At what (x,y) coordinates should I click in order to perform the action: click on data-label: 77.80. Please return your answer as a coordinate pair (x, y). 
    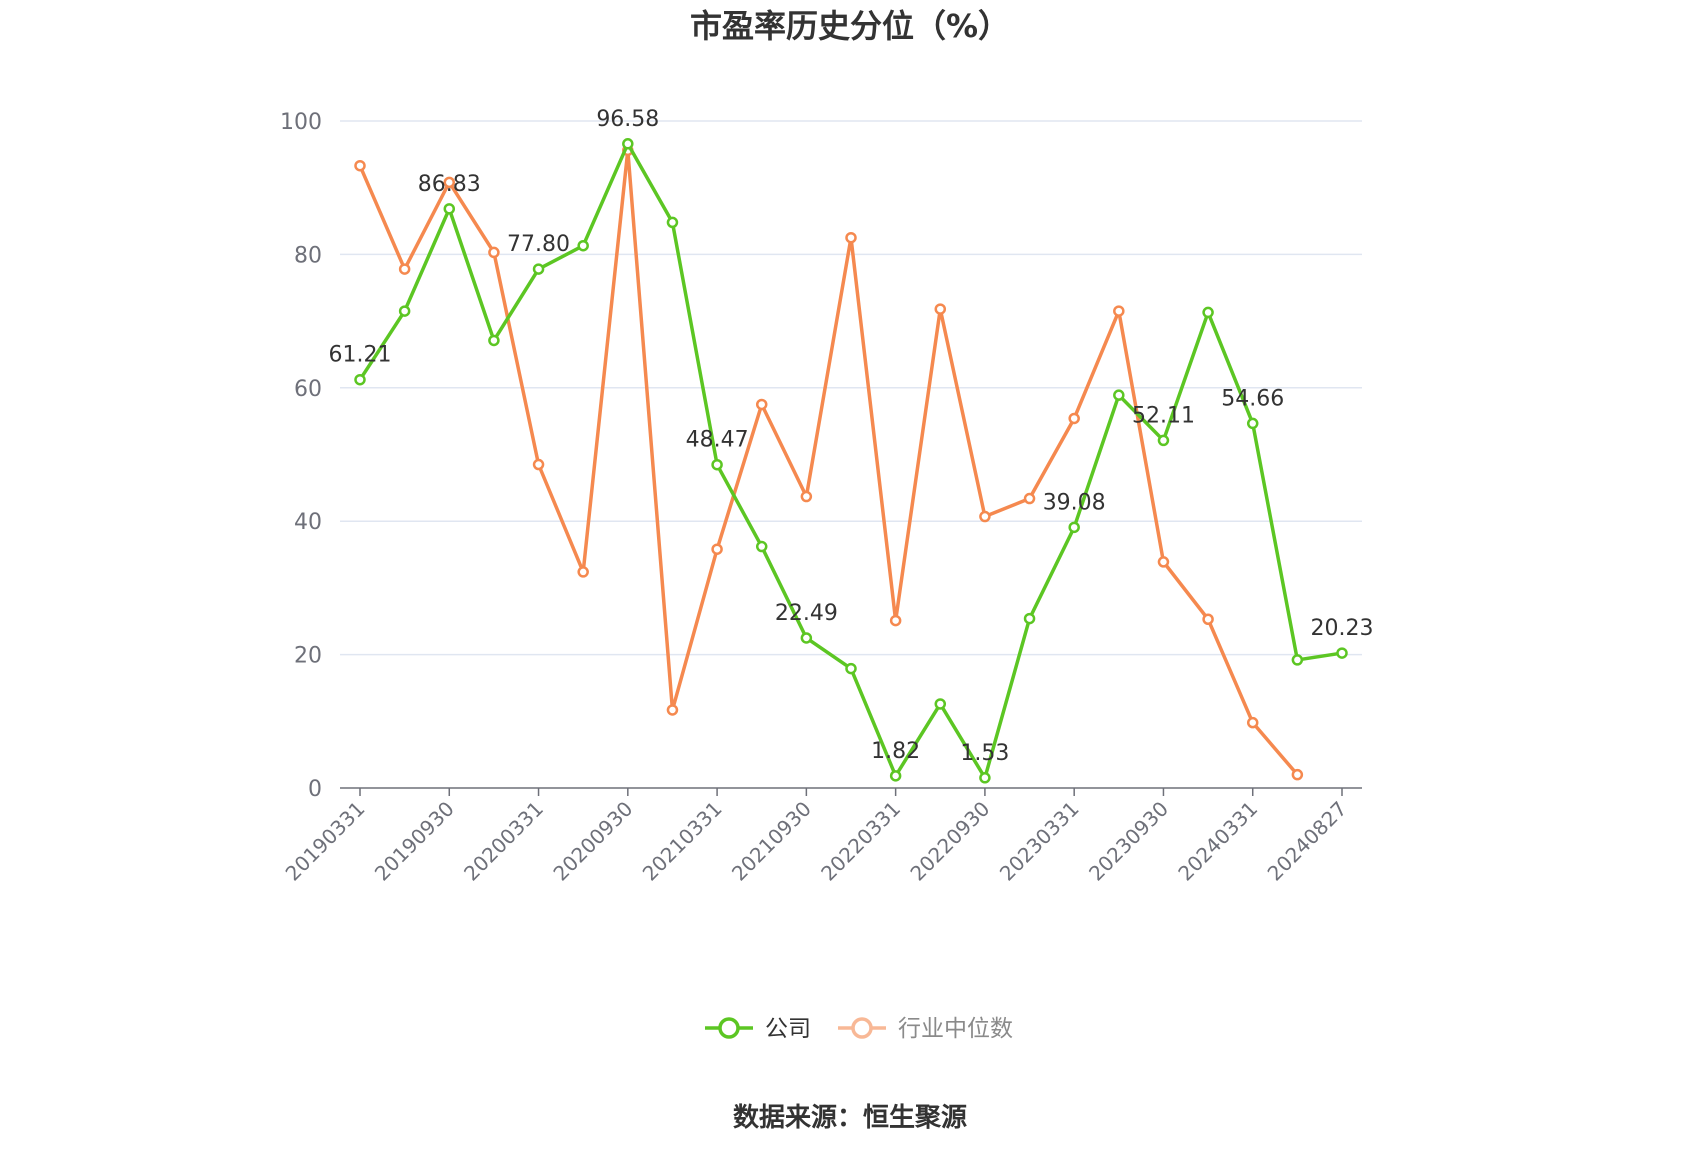
    Looking at the image, I should click on (538, 244).